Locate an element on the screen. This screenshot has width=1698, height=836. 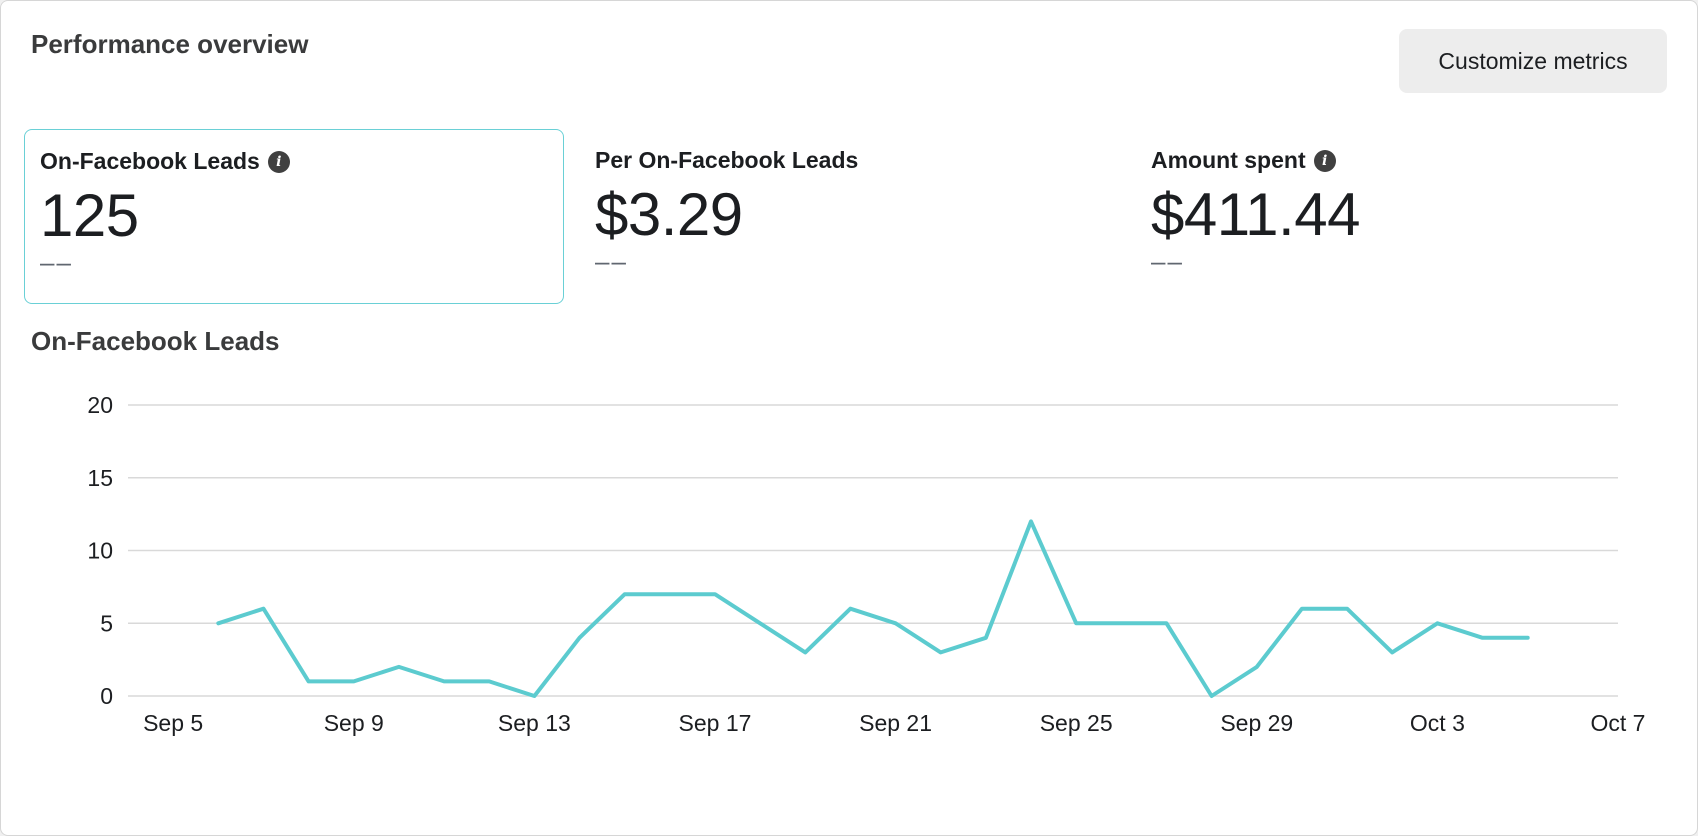
y-tick-label: 0 is located at coordinates (106, 696).